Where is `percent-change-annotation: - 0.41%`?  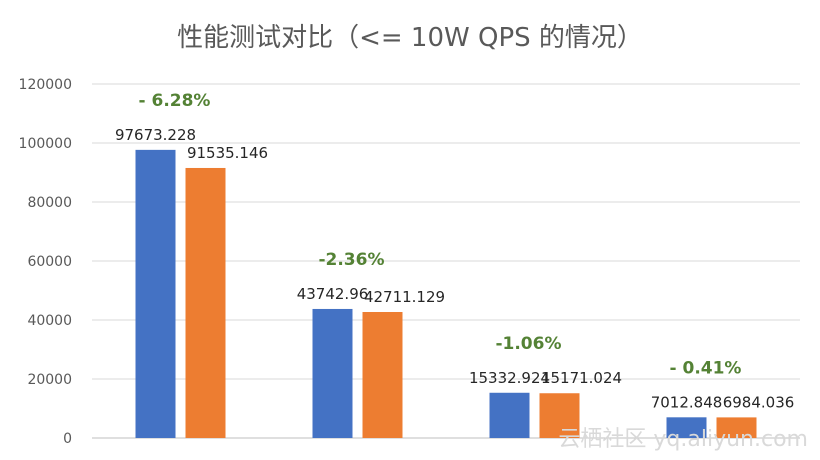 percent-change-annotation: - 0.41% is located at coordinates (706, 368).